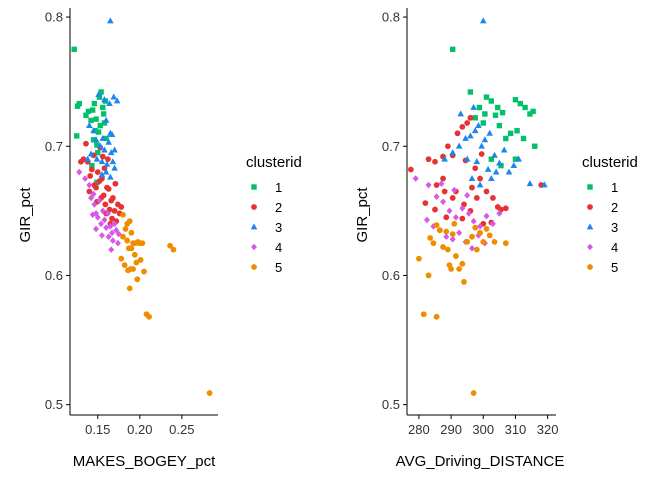 This screenshot has width=672, height=480. Describe the element at coordinates (139, 429) in the screenshot. I see `x-tick-label: 0.20` at that location.